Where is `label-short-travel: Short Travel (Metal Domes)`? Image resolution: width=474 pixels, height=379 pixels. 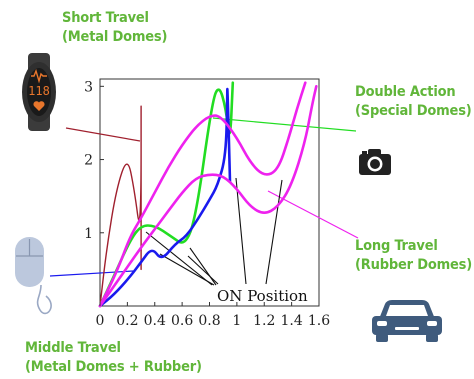
label-short-travel: Short Travel (Metal Domes) is located at coordinates (115, 27).